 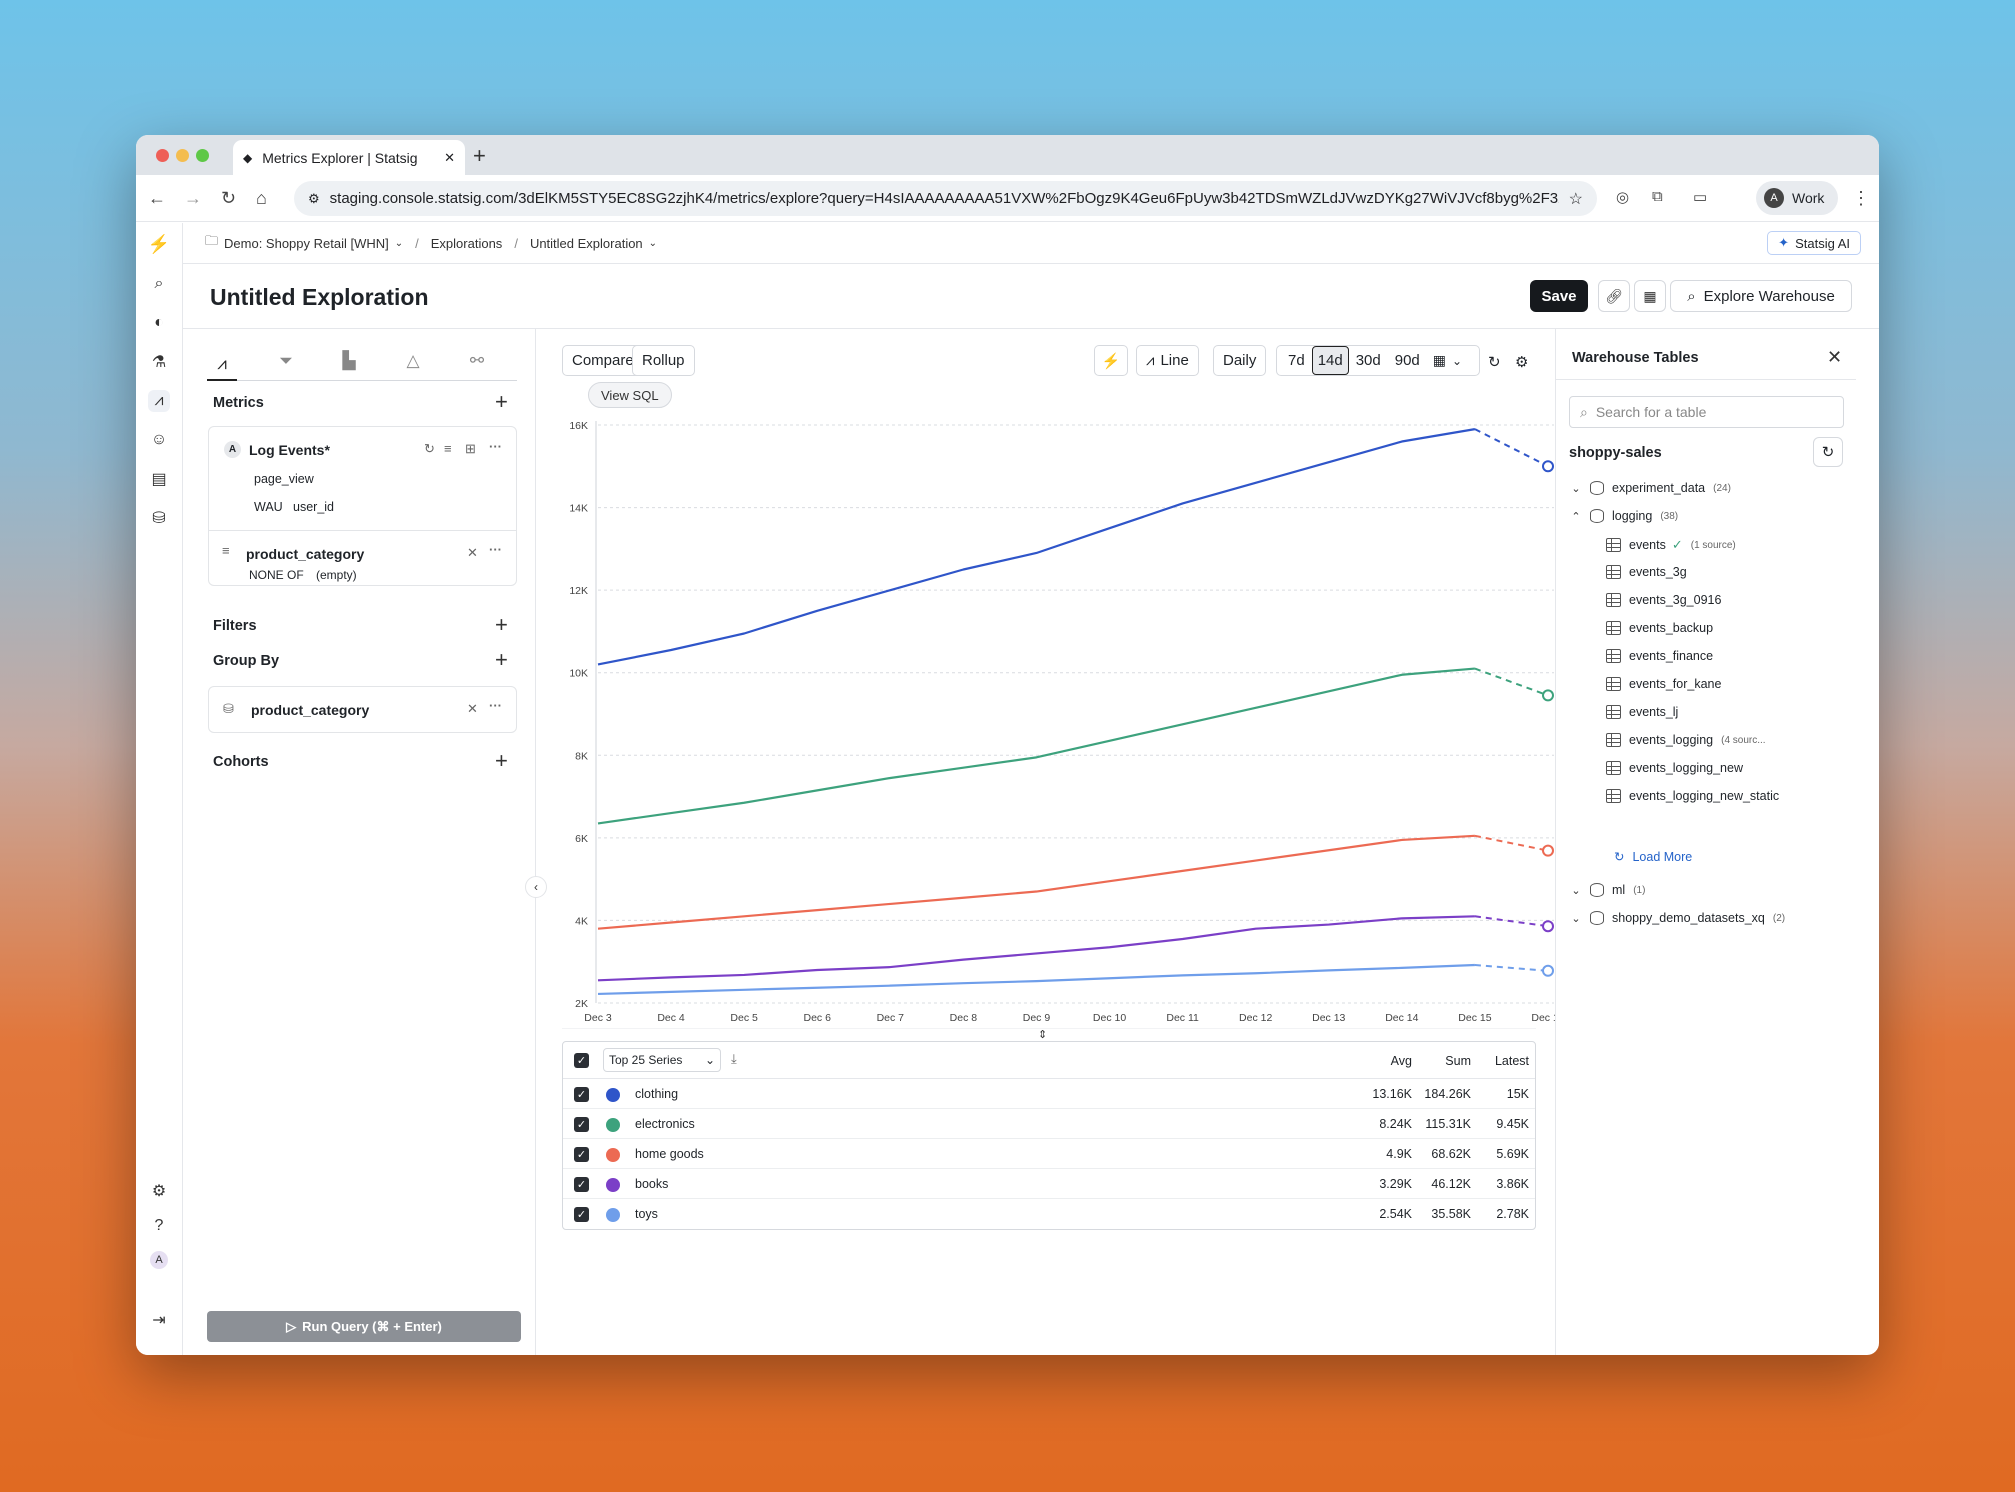 I want to click on home-icon: ⌂, so click(x=261, y=198).